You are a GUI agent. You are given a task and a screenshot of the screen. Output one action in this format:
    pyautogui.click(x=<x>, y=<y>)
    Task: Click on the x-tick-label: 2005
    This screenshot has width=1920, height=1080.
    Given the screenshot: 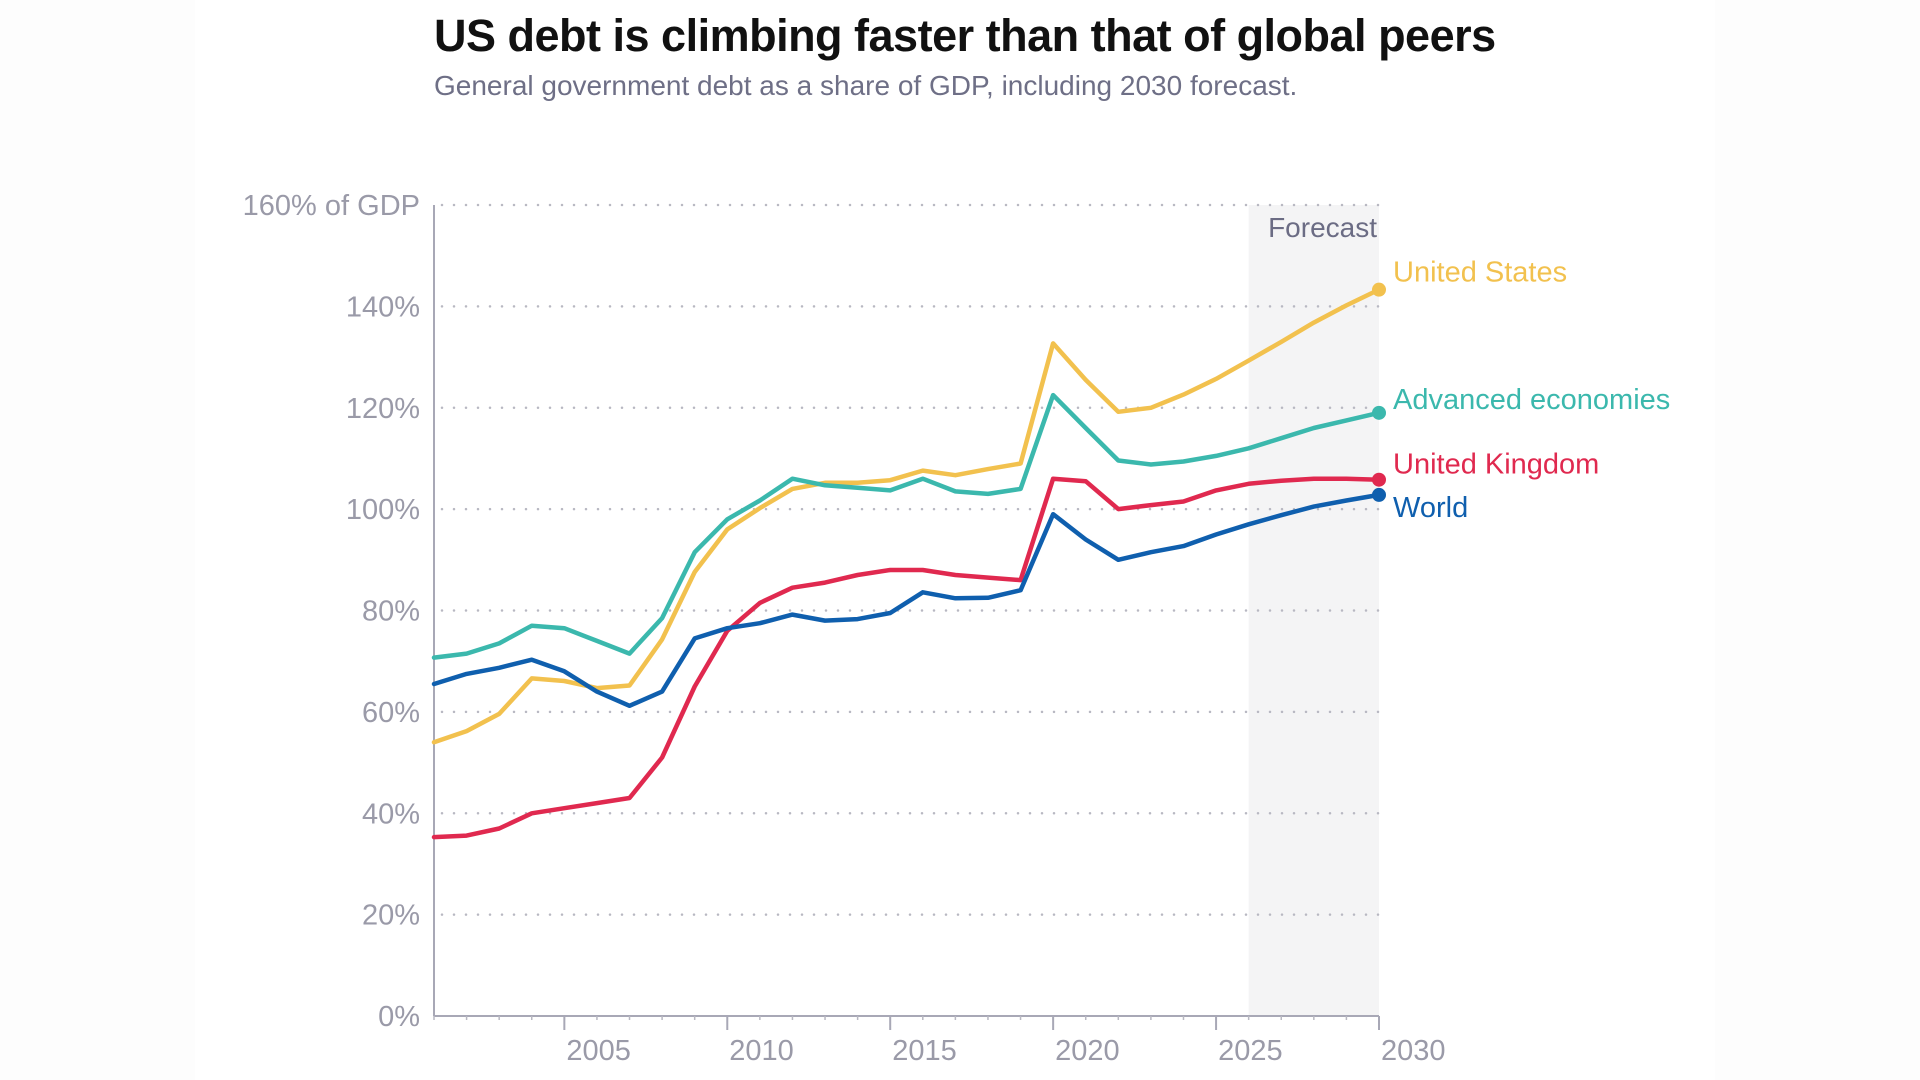 What is the action you would take?
    pyautogui.click(x=598, y=1051)
    